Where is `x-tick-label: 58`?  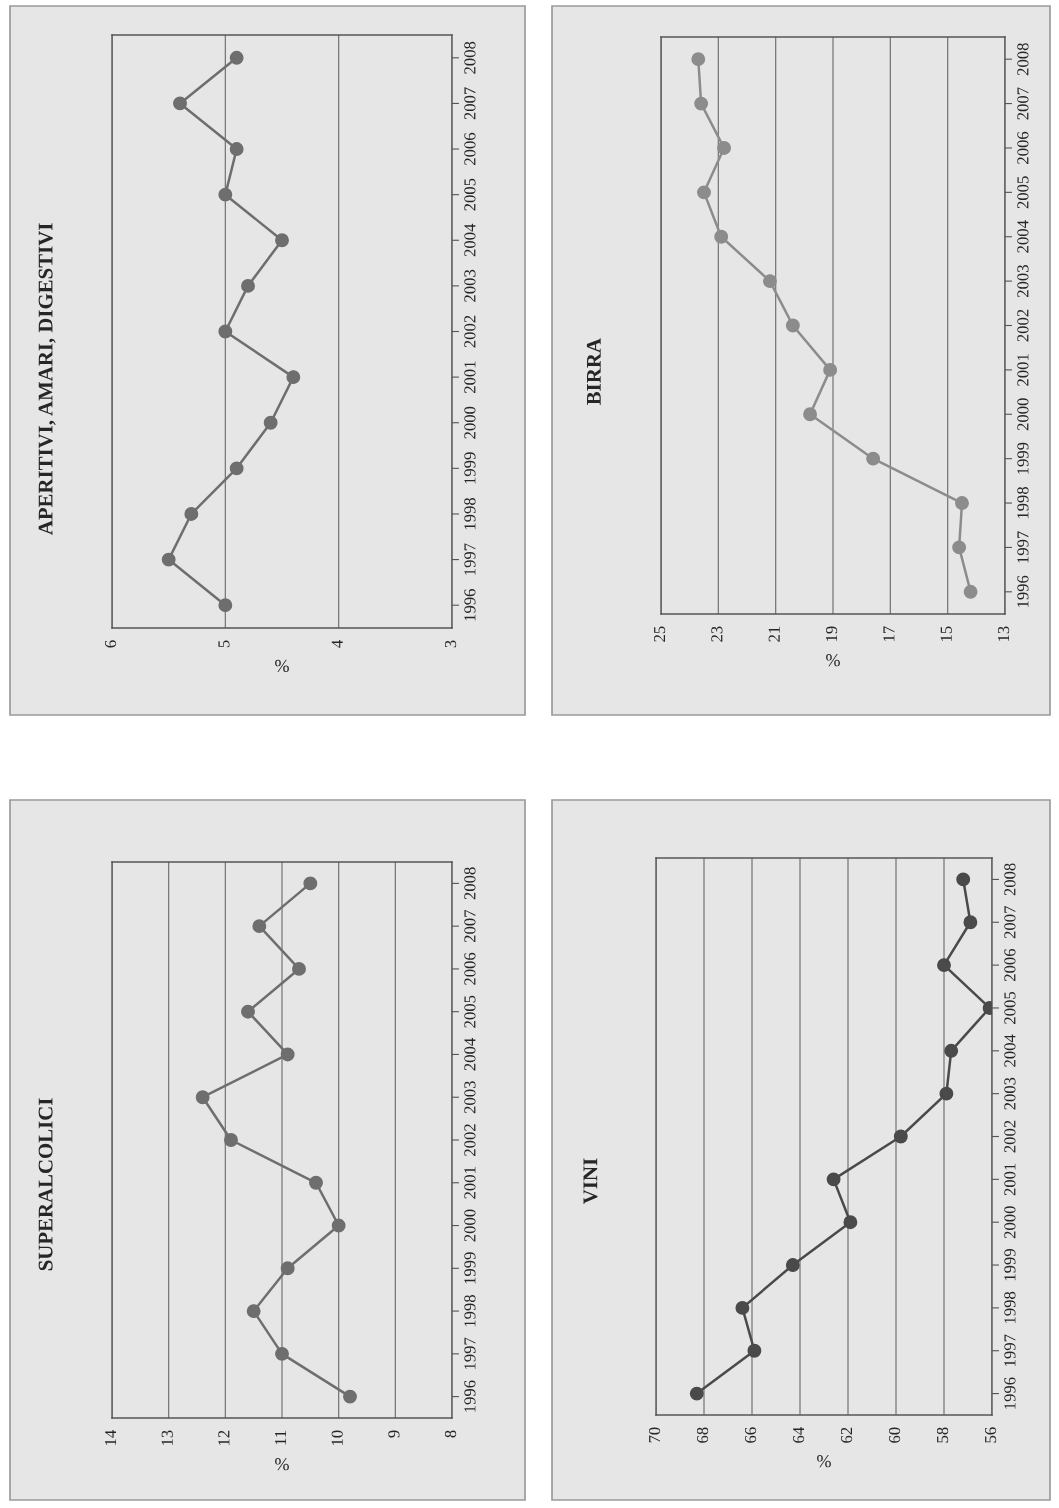 x-tick-label: 58 is located at coordinates (942, 1435).